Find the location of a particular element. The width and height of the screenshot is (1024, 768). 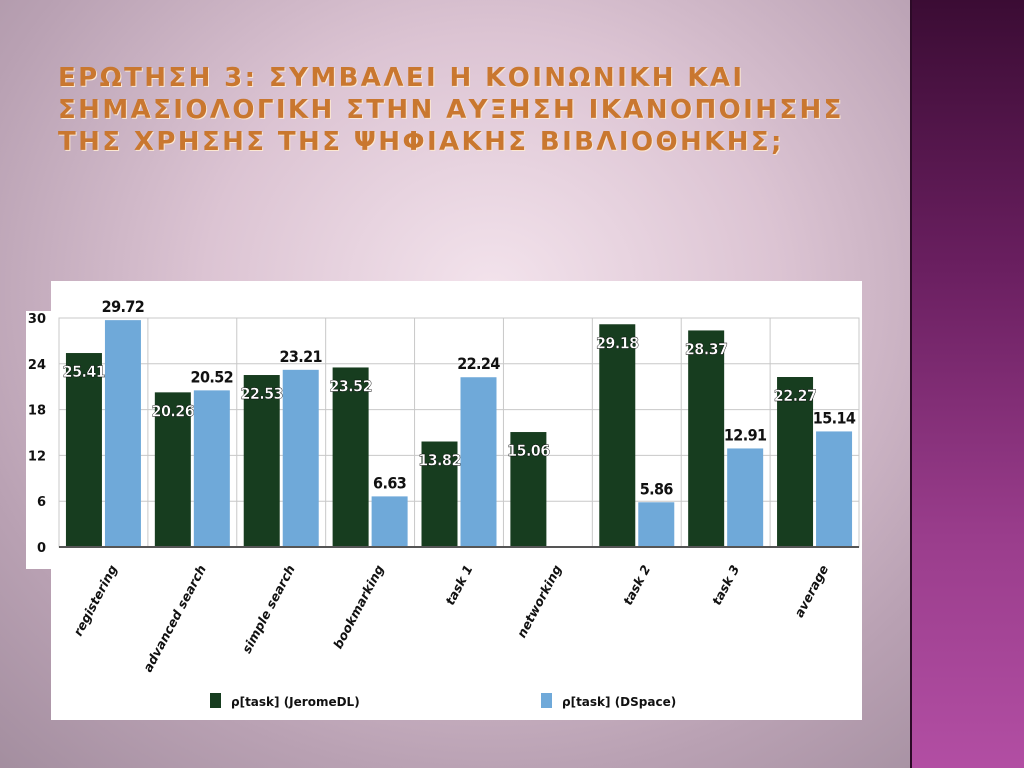

x-category-label: average is located at coordinates (811, 590).